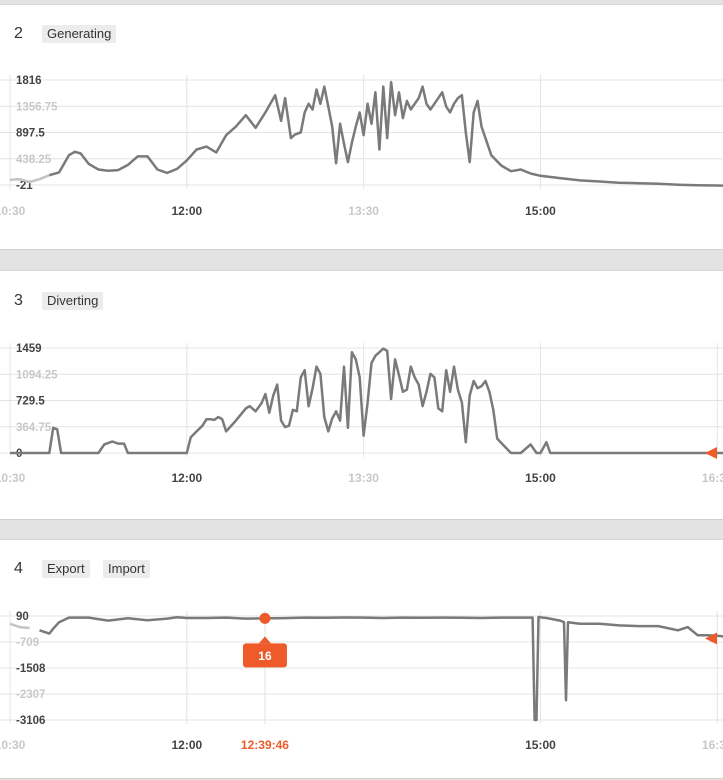 Image resolution: width=723 pixels, height=780 pixels. What do you see at coordinates (37, 107) in the screenshot?
I see `y-tick-label: 1356.75` at bounding box center [37, 107].